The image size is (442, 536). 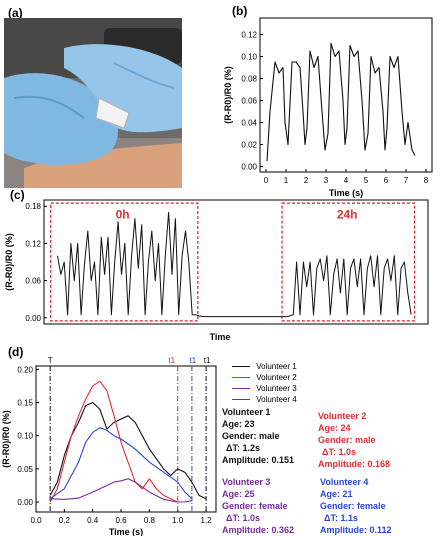 I want to click on x-tick-label: 0.8, so click(x=150, y=520).